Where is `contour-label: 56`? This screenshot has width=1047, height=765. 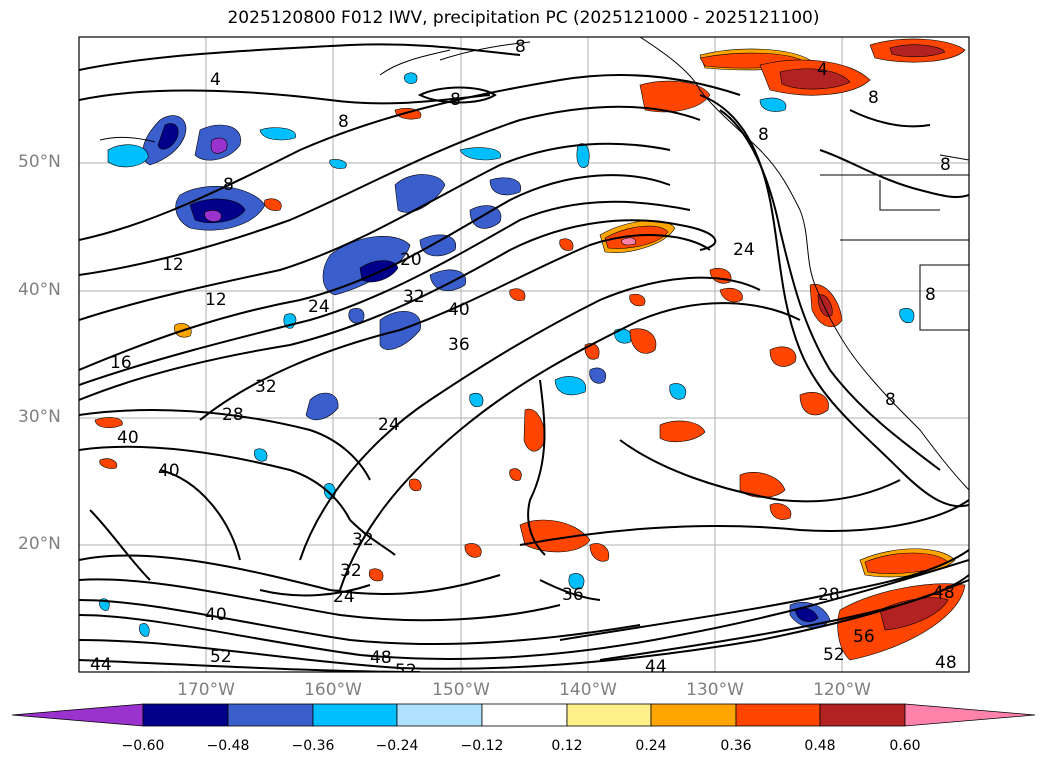
contour-label: 56 is located at coordinates (864, 637).